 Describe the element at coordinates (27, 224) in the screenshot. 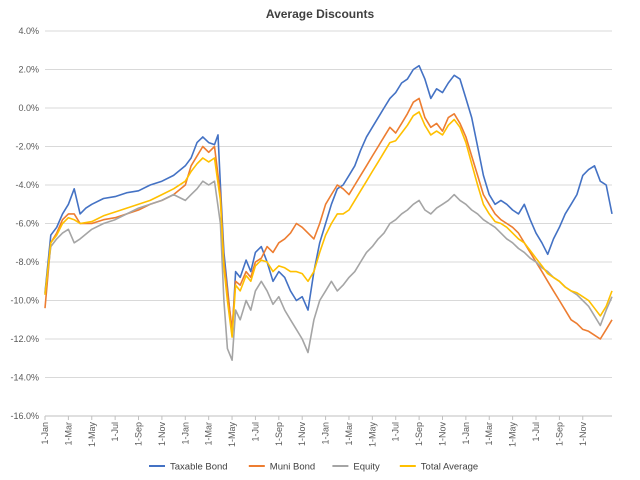

I see `y-tick-label: -6.0%` at that location.